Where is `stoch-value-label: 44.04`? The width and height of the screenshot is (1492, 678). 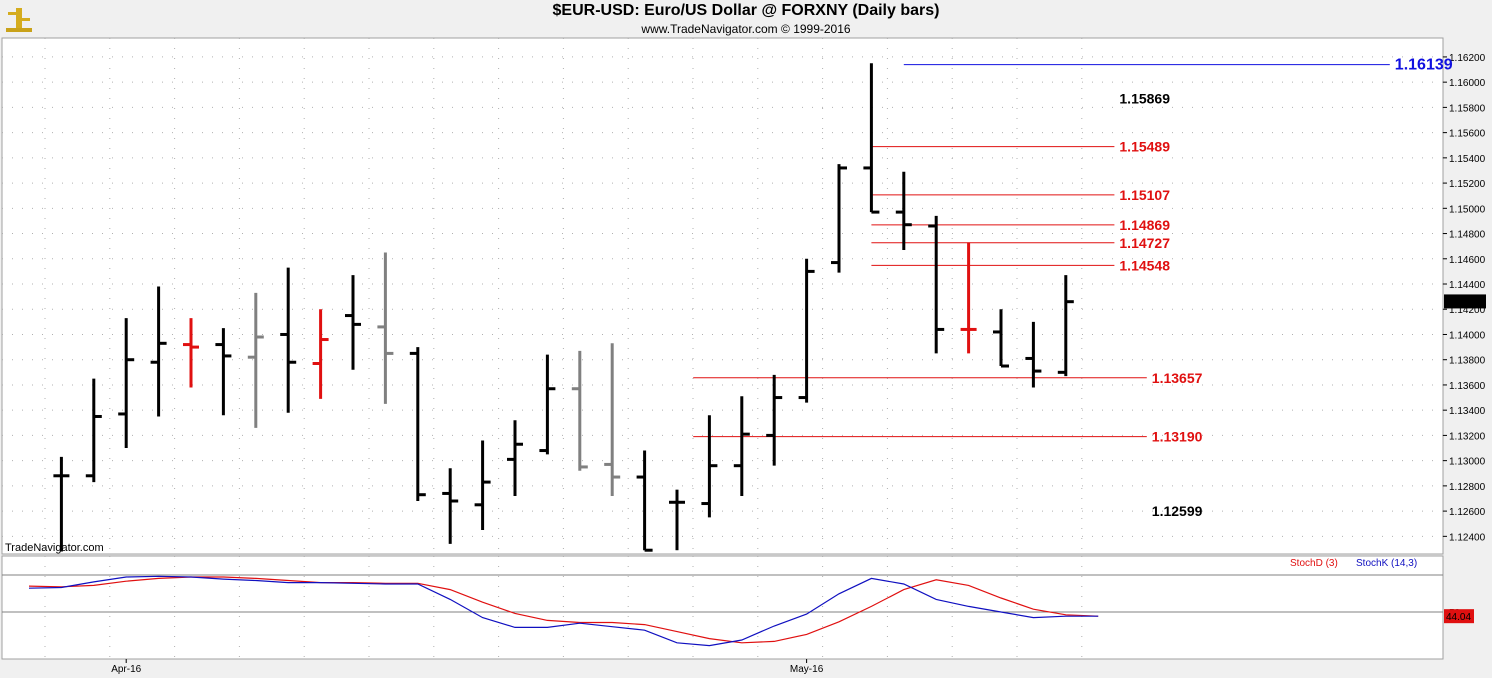
stoch-value-label: 44.04 is located at coordinates (1458, 617).